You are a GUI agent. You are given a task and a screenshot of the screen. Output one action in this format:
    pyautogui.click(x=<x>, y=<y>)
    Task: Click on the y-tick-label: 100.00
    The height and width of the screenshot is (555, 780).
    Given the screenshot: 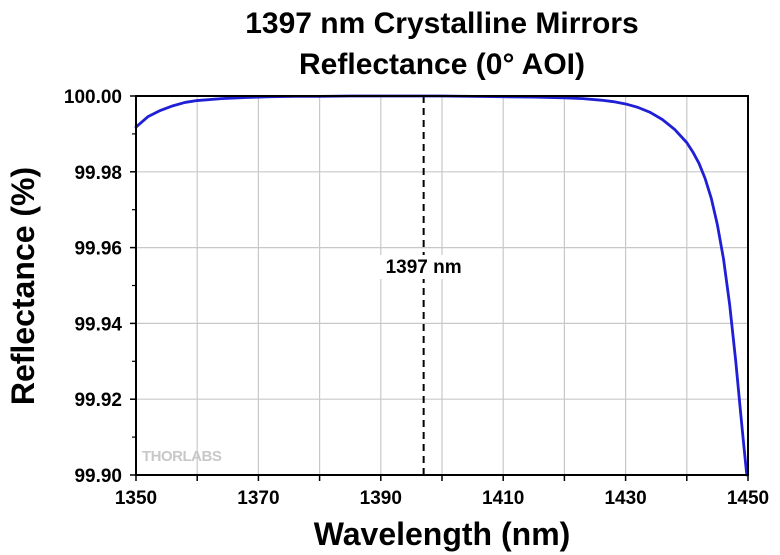 What is the action you would take?
    pyautogui.click(x=93, y=97)
    